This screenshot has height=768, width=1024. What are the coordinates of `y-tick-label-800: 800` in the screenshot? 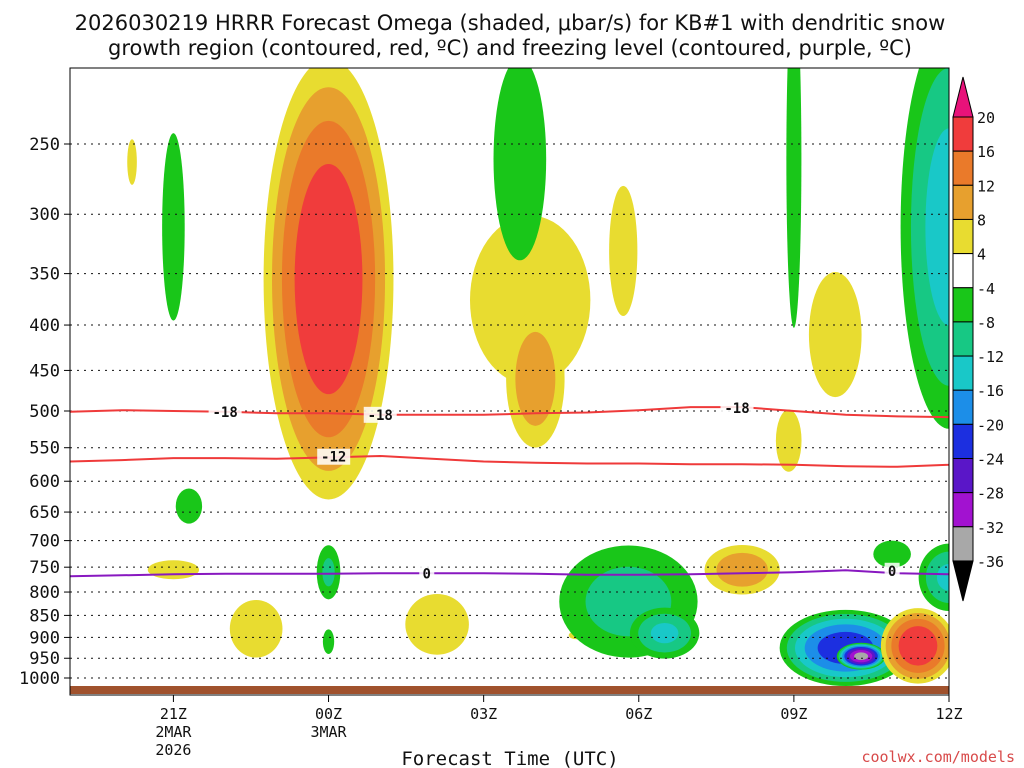 It's located at (44, 593).